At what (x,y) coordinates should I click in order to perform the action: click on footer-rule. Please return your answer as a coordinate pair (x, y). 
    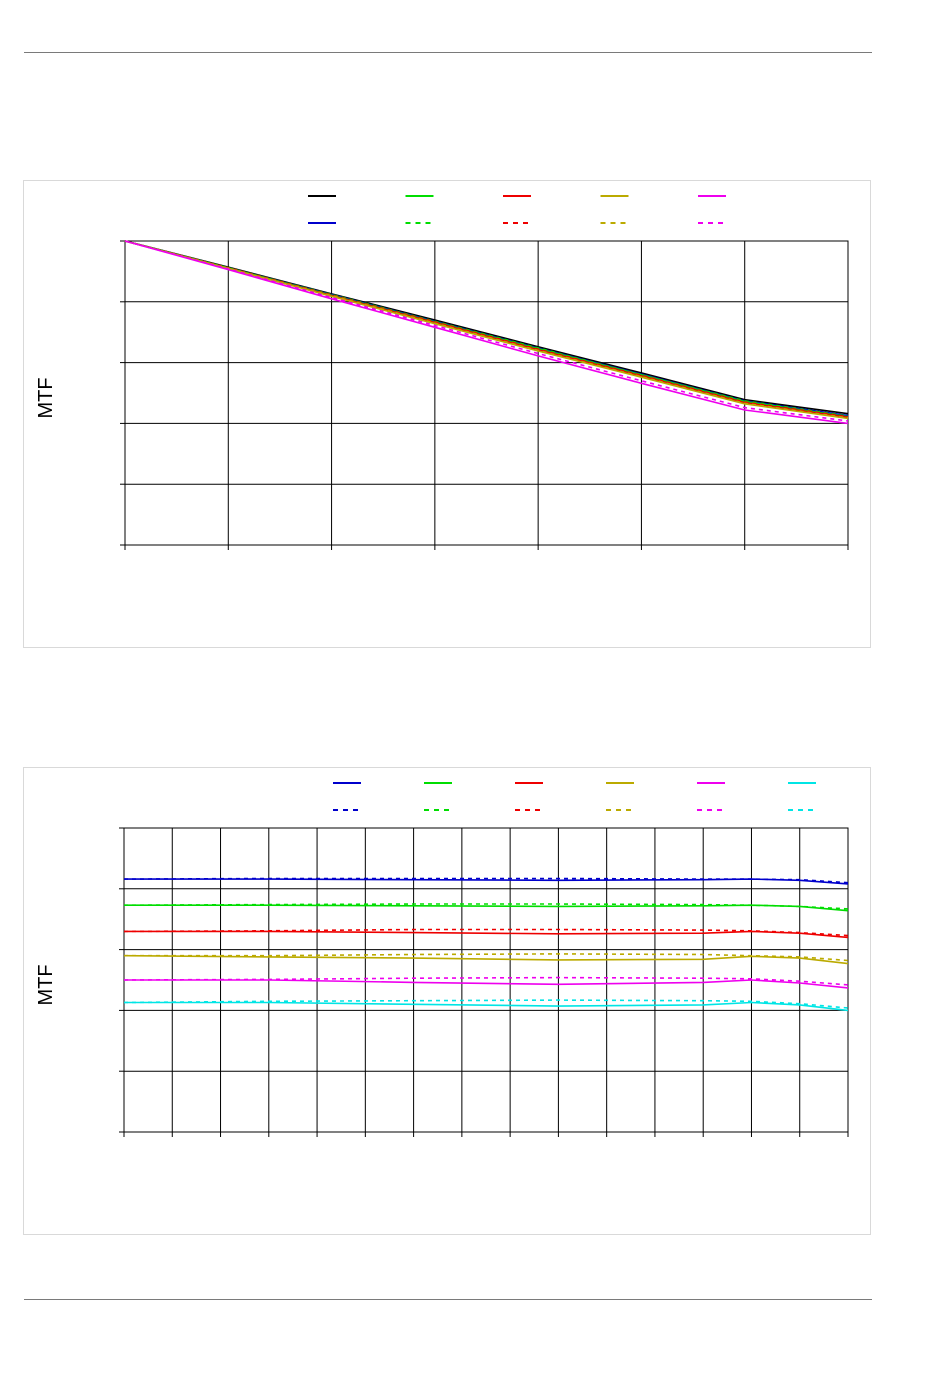
    Looking at the image, I should click on (448, 1299).